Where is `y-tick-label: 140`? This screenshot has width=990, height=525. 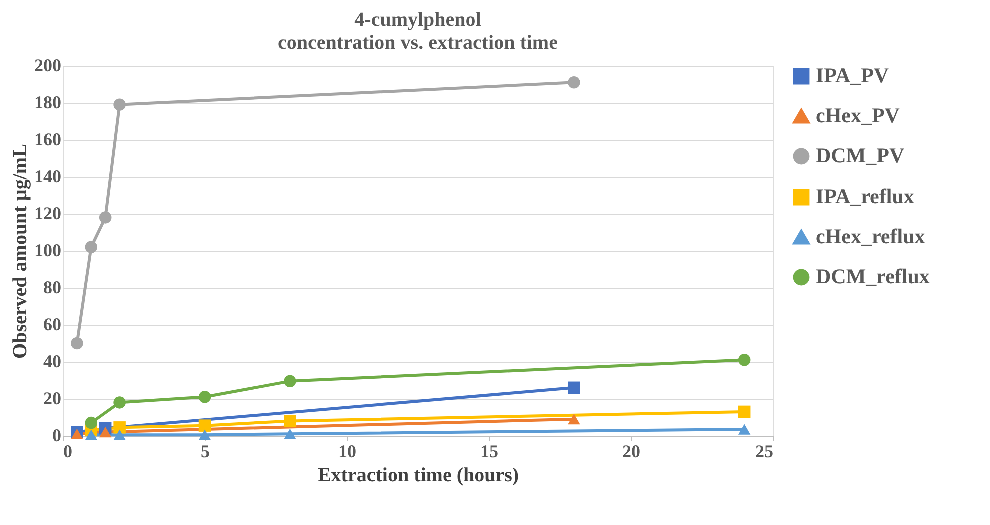 y-tick-label: 140 is located at coordinates (48, 176).